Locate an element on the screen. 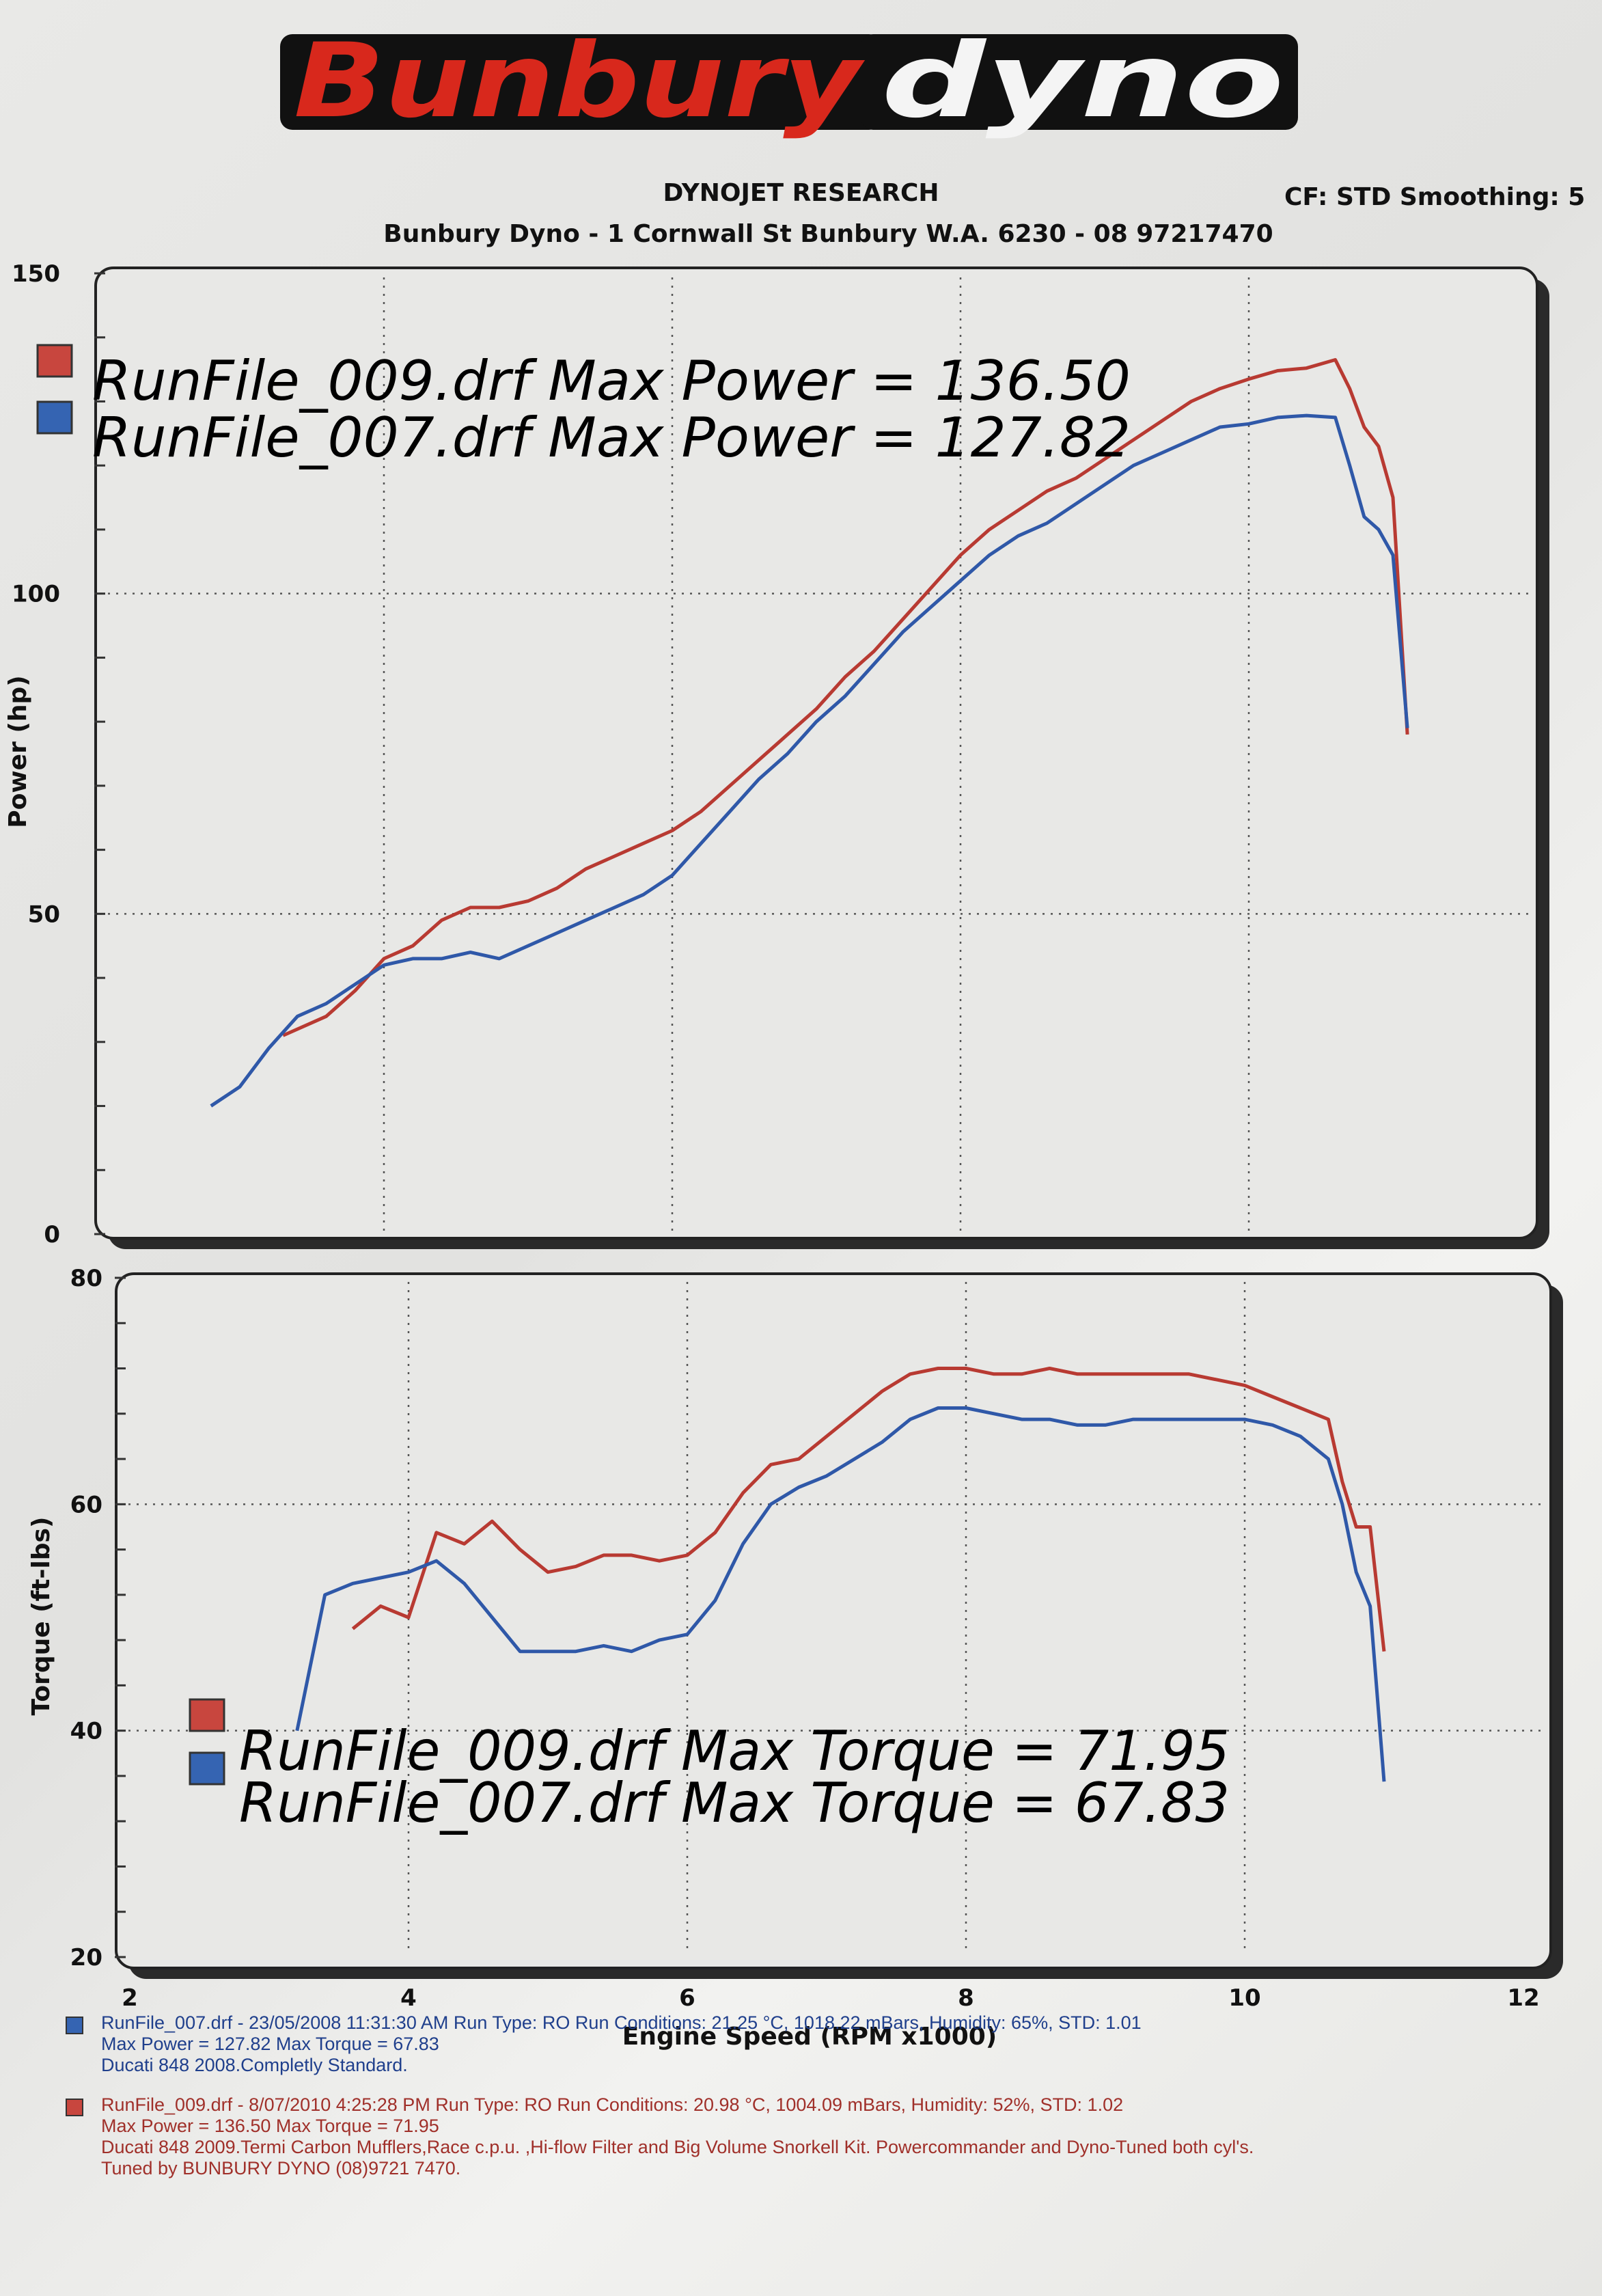 Image resolution: width=1602 pixels, height=2296 pixels. run009-info-line4: Tuned by BUNBURY DYNO (08)9721 7470. is located at coordinates (281, 2168).